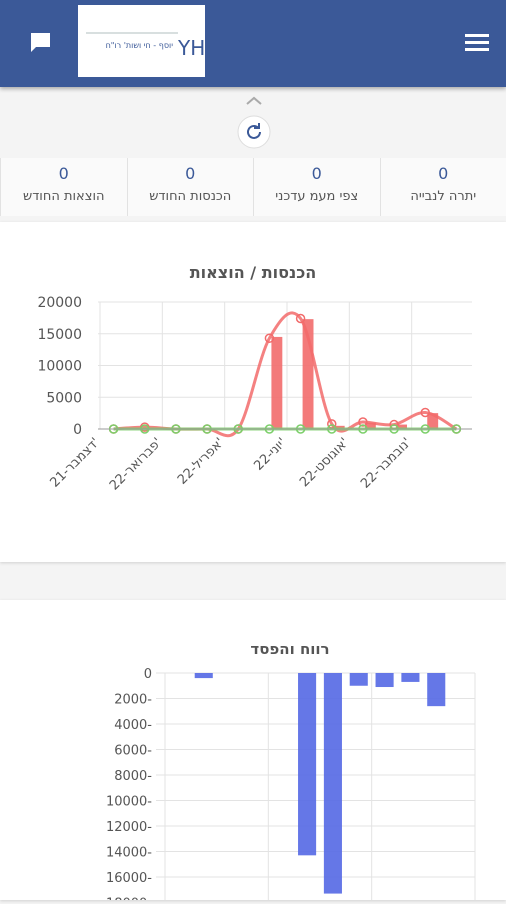  What do you see at coordinates (253, 272) in the screenshot?
I see `chart-title: הכנסות / הוצאות` at bounding box center [253, 272].